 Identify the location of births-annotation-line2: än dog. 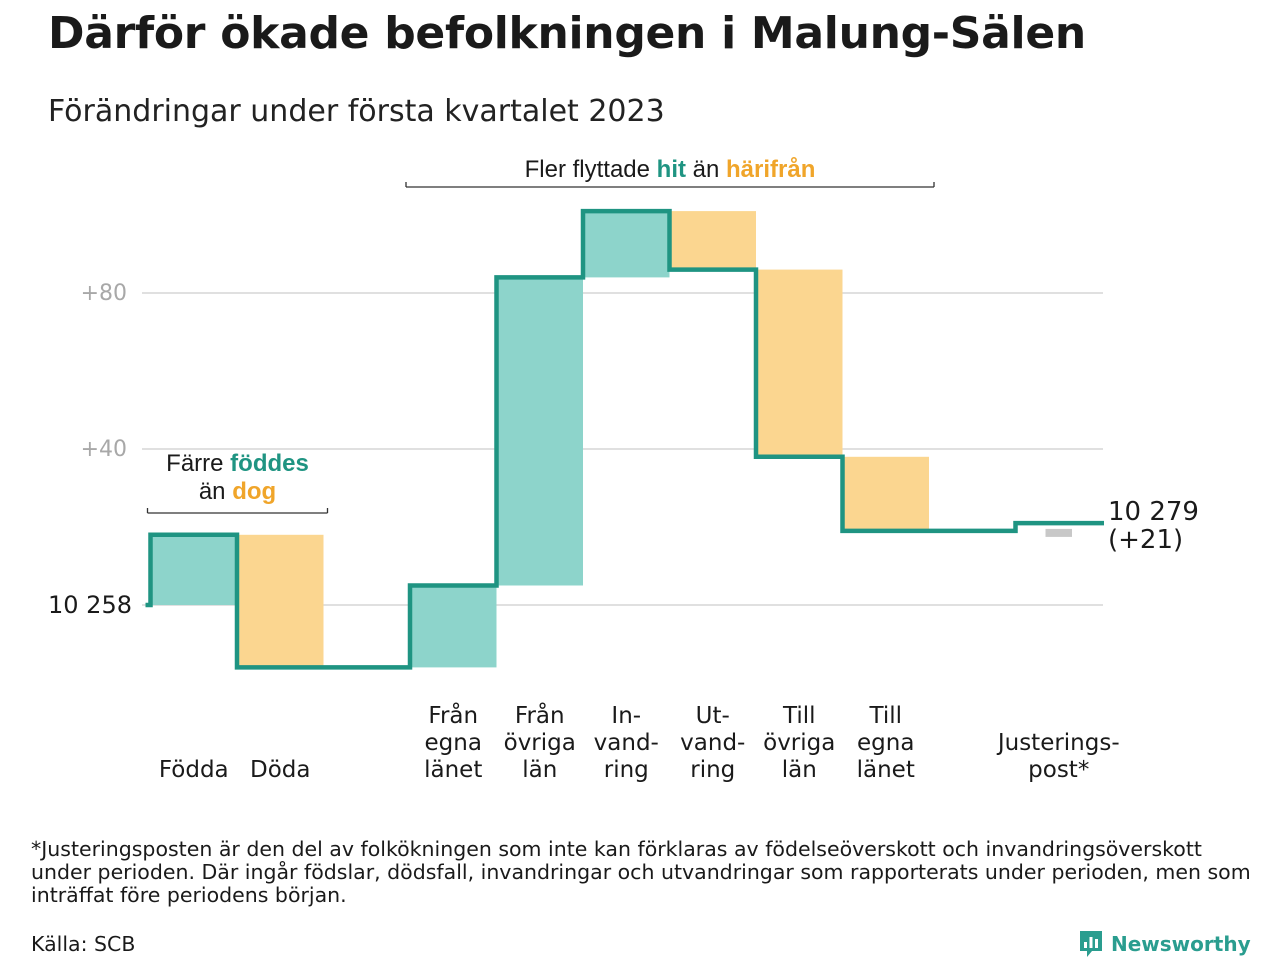
(237, 491).